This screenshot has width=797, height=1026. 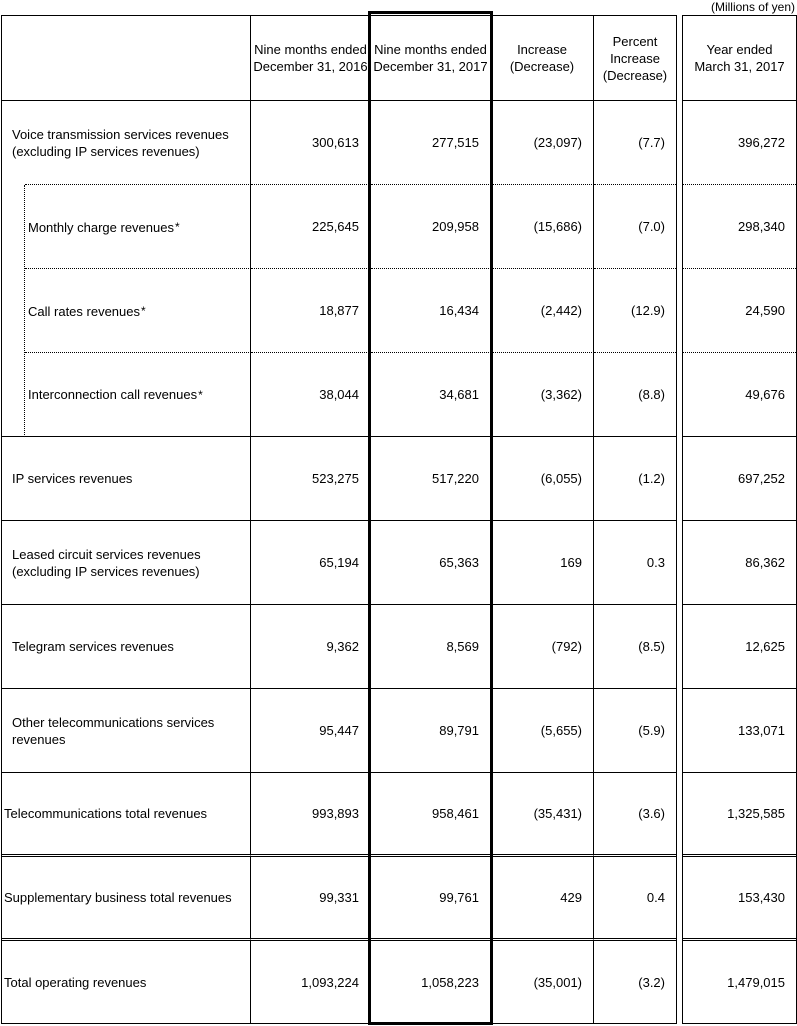 What do you see at coordinates (311, 899) in the screenshot?
I see `value-cell: 99,331` at bounding box center [311, 899].